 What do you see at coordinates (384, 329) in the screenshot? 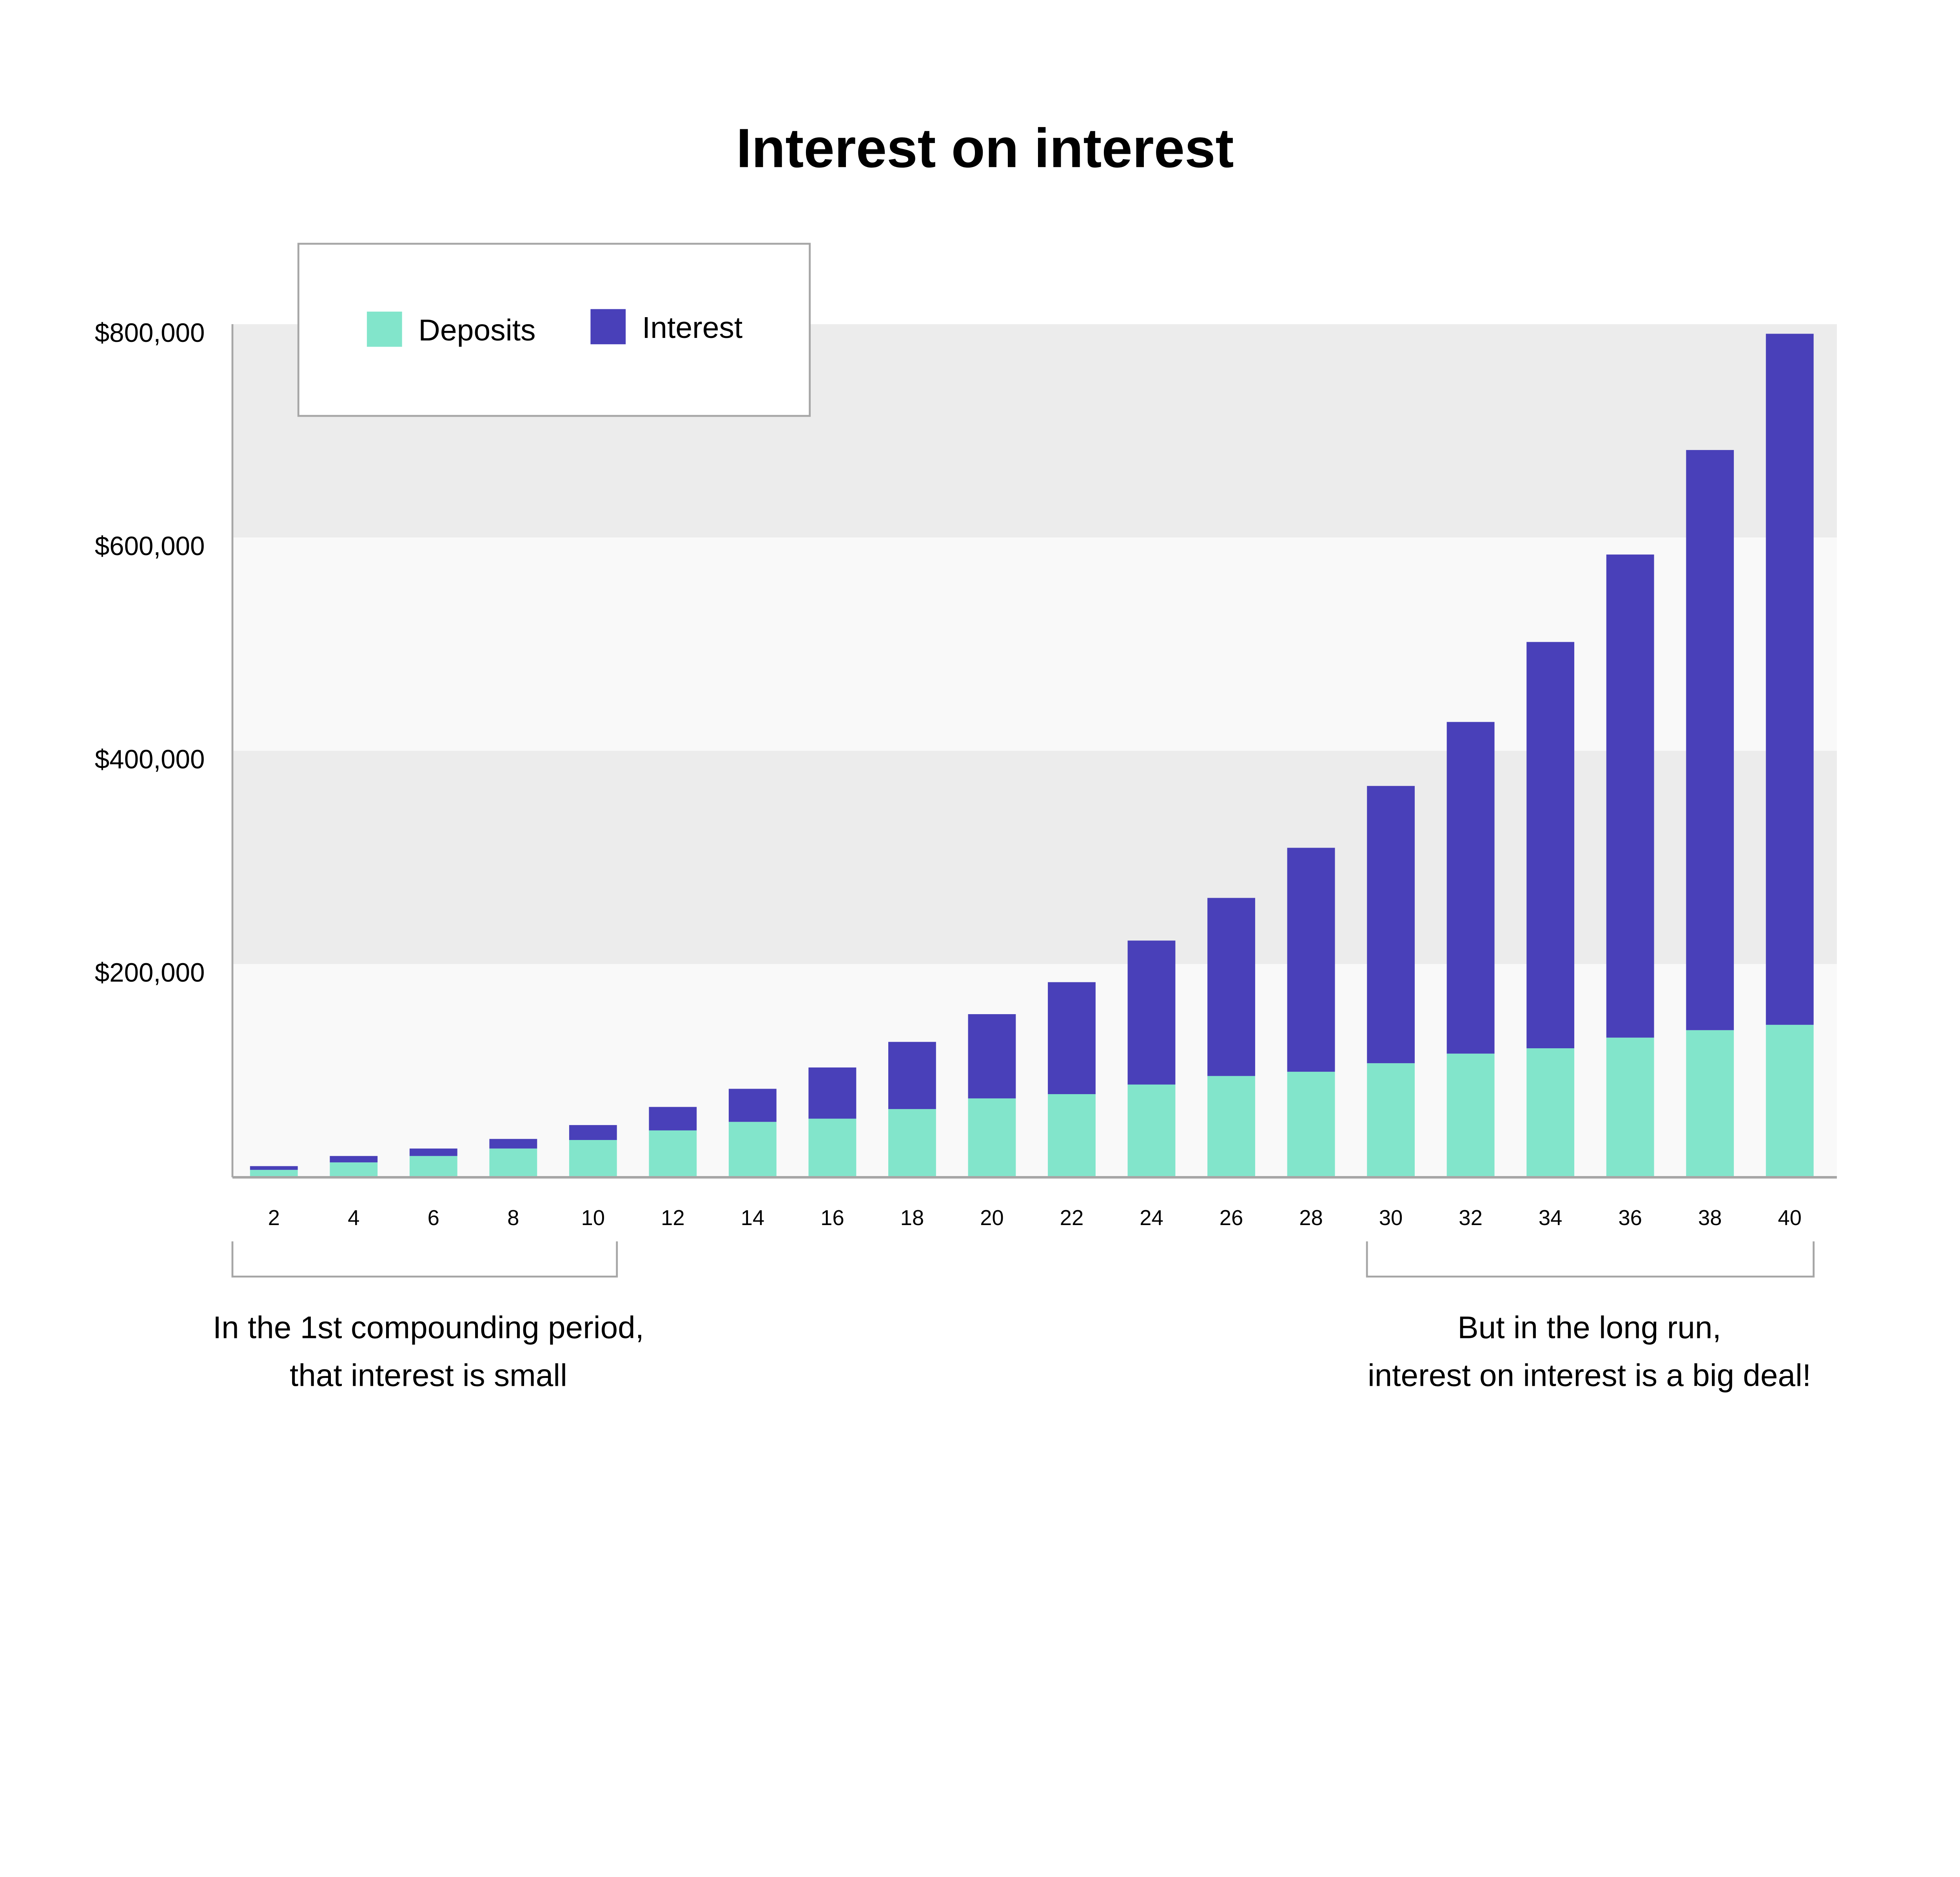
I see `legend-swatch-deposits` at bounding box center [384, 329].